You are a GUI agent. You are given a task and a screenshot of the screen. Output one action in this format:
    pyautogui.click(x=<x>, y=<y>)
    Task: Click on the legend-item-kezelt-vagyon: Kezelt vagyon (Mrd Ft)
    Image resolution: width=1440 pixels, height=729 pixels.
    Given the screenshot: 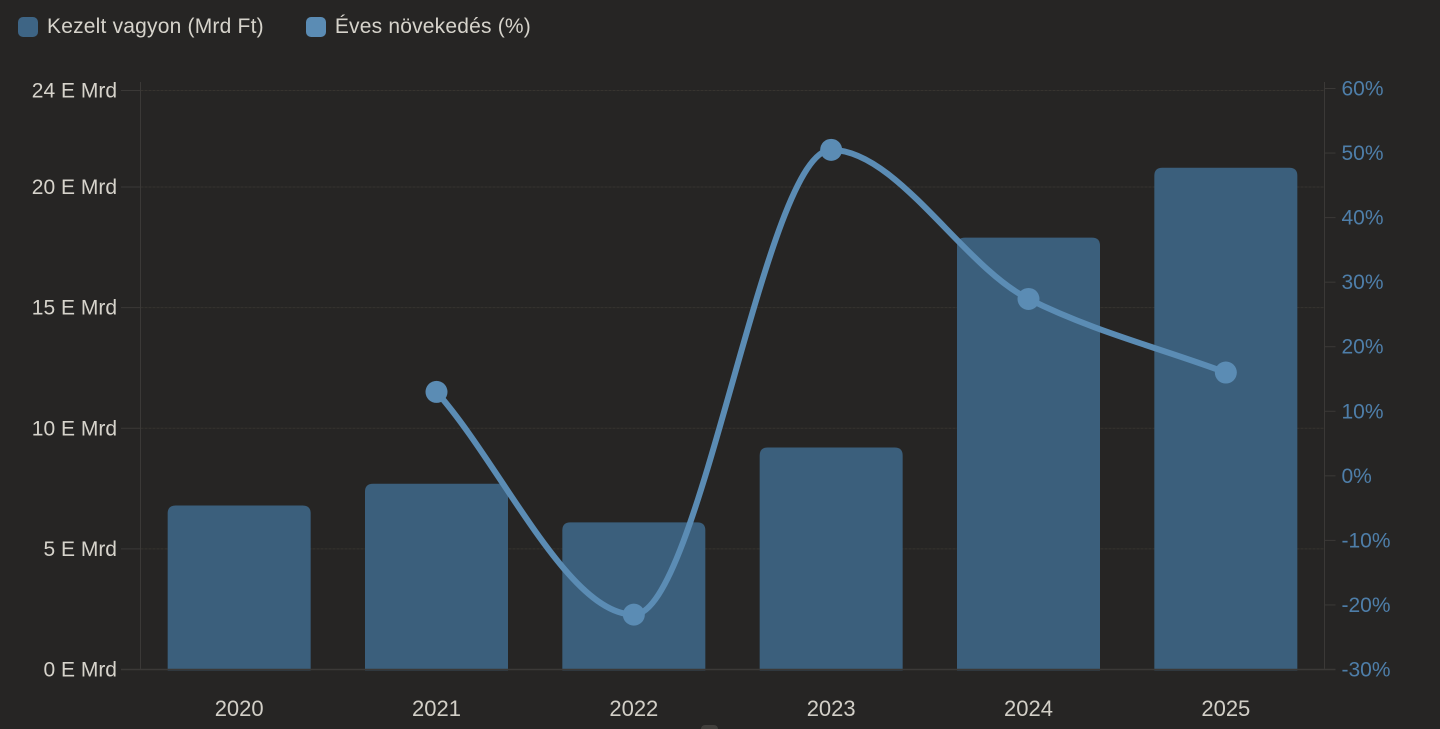 What is the action you would take?
    pyautogui.click(x=141, y=27)
    